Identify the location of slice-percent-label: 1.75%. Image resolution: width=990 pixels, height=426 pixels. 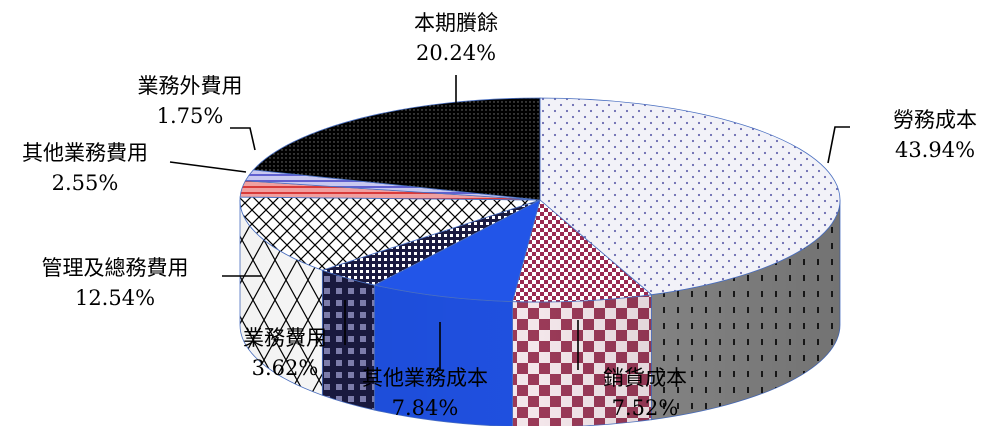
(190, 116).